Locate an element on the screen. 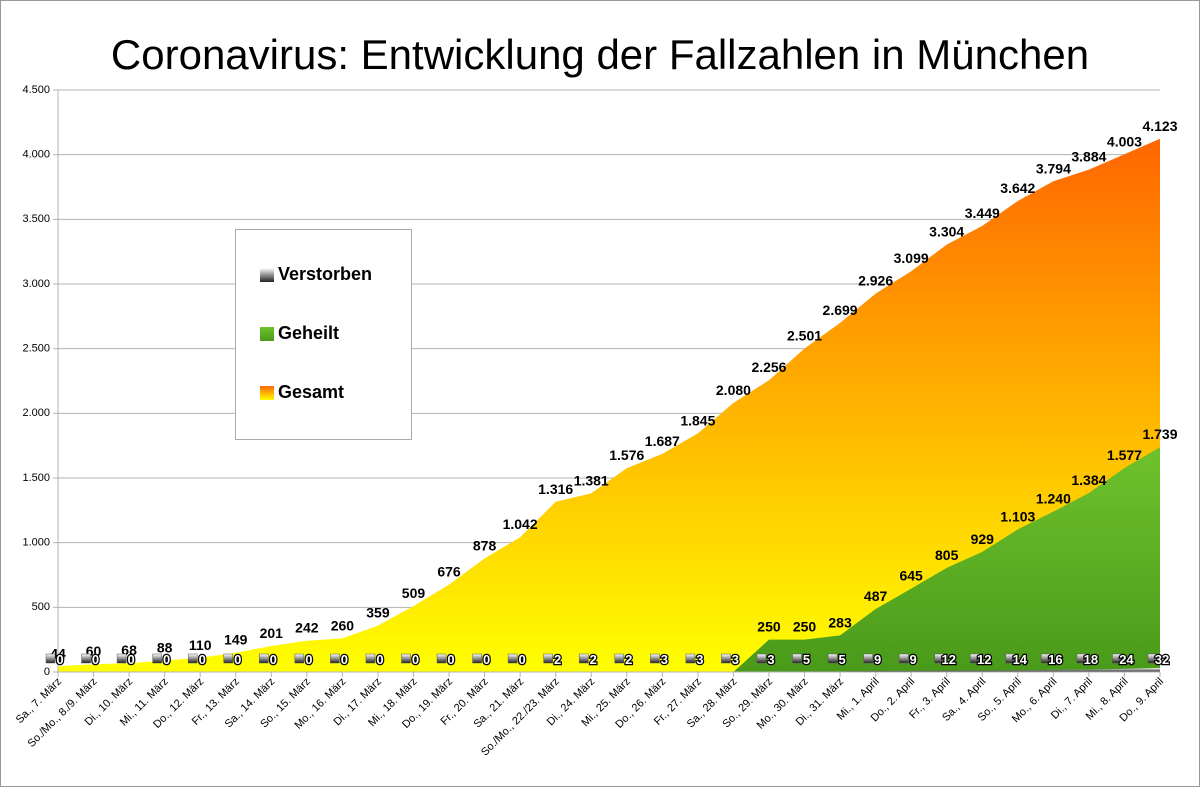  value-label: 878 is located at coordinates (485, 545).